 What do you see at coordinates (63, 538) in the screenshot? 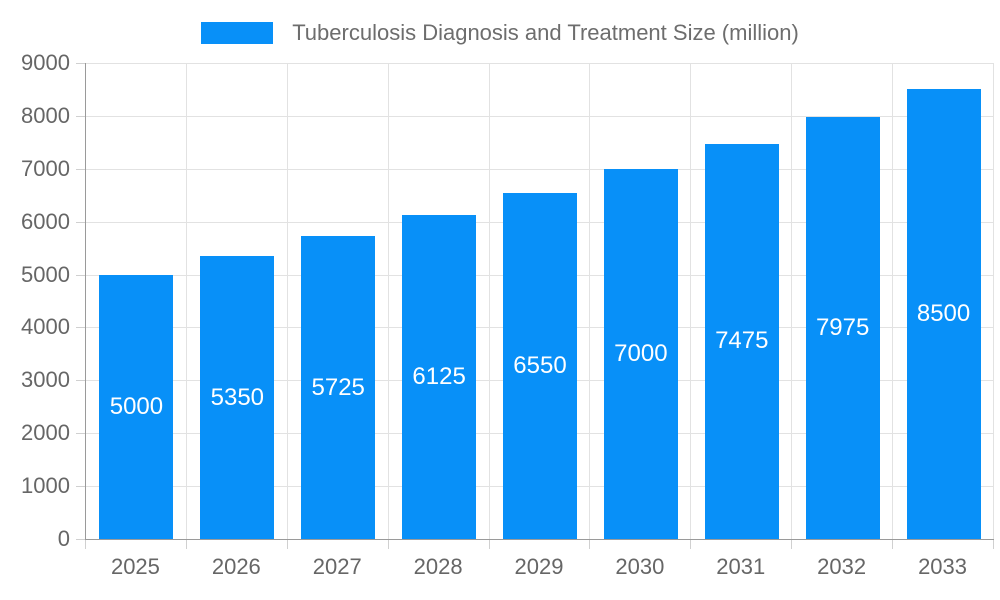
I see `y-axis-label: 0` at bounding box center [63, 538].